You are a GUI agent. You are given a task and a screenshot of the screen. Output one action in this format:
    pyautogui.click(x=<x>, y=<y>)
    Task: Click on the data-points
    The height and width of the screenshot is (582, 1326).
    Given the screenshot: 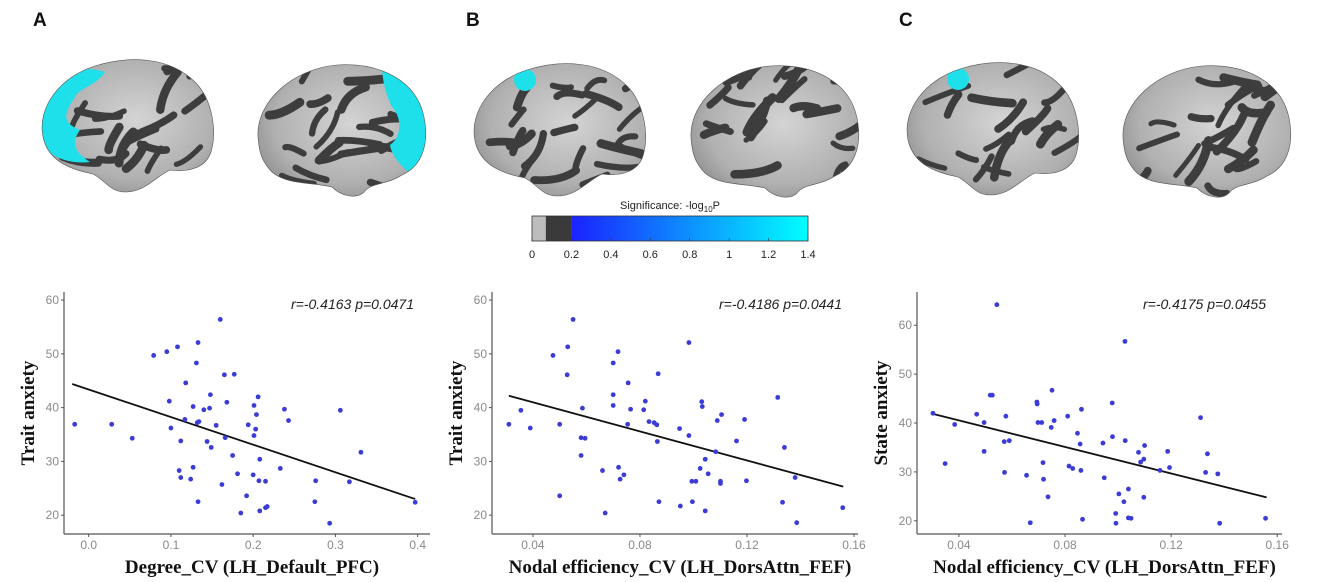 What is the action you would take?
    pyautogui.click(x=245, y=421)
    